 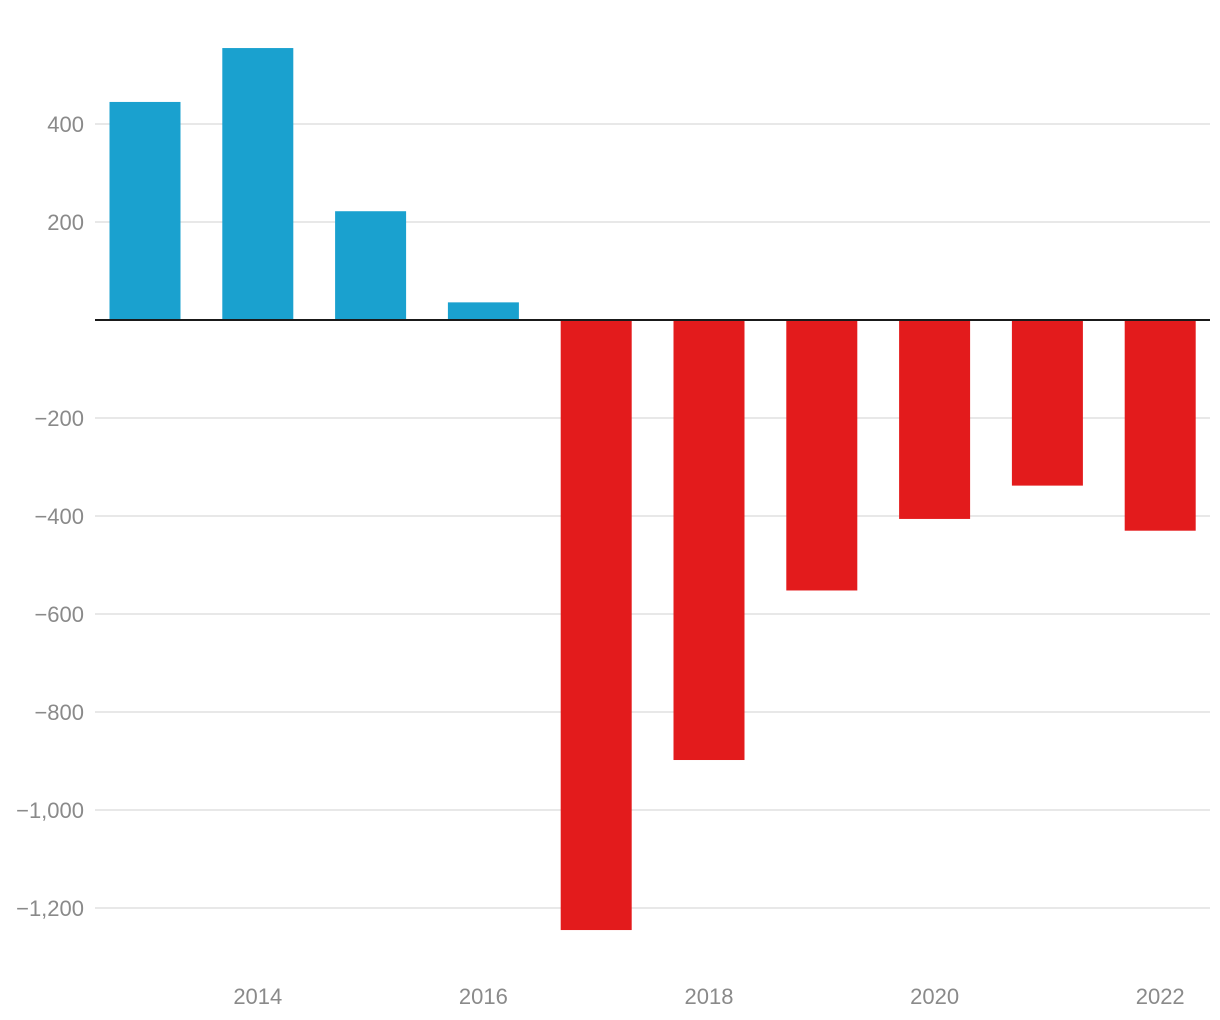 I want to click on x-tick-label: 2016, so click(x=483, y=996).